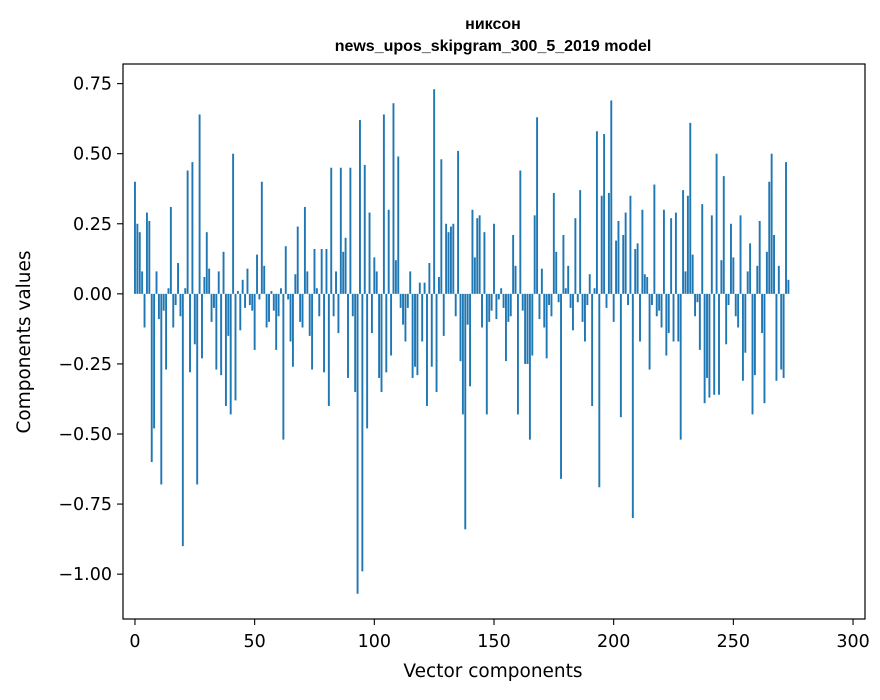  I want to click on y-tick-label-2: −0.50, so click(85, 435).